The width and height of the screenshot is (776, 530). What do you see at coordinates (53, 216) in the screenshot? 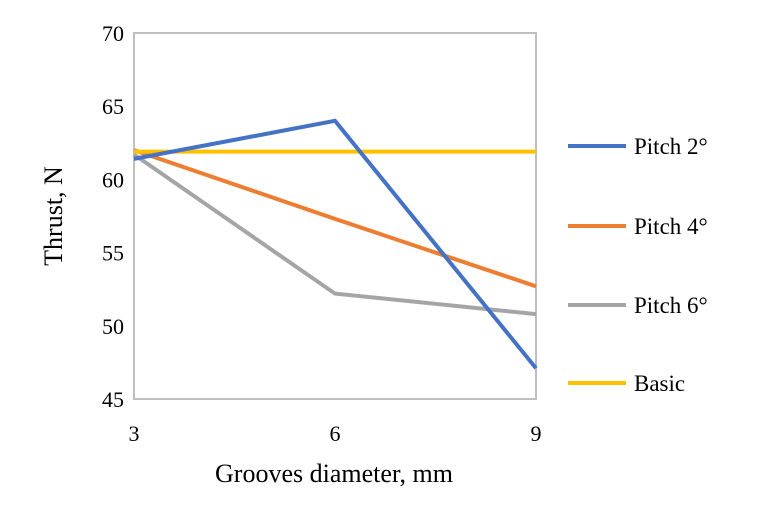
I see `y-axis-title: Thrust, N` at bounding box center [53, 216].